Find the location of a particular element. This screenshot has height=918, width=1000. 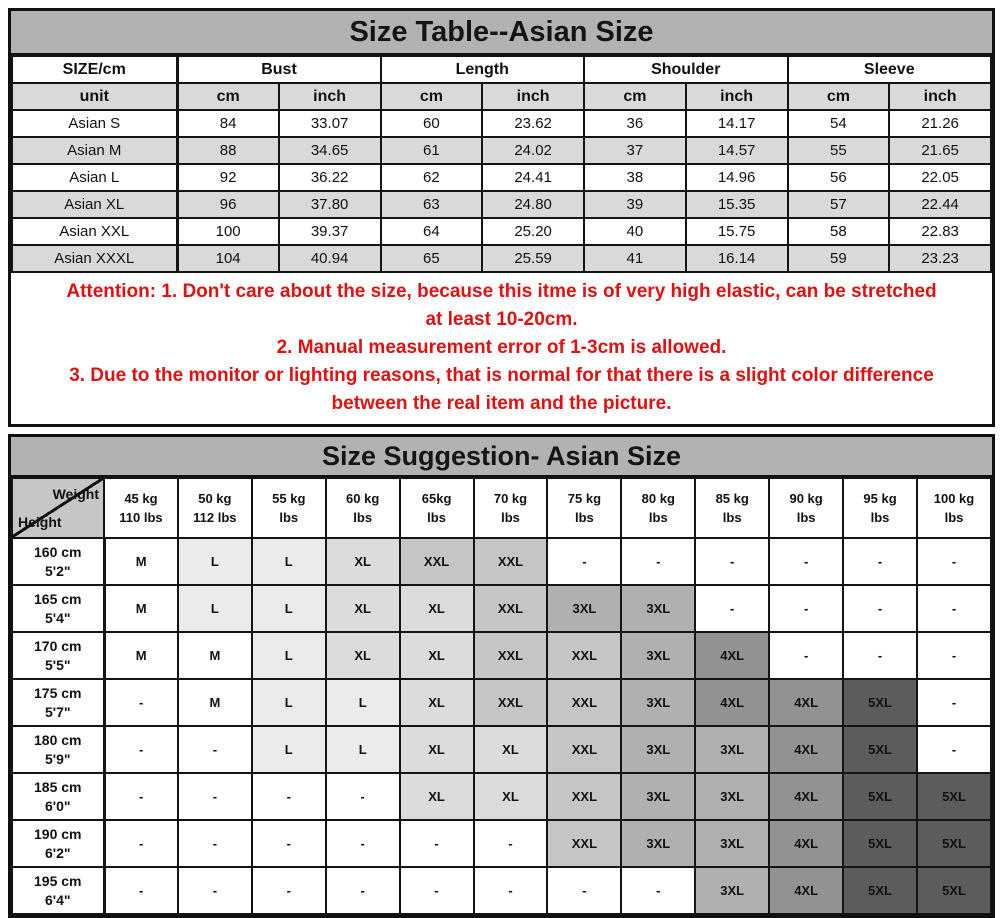

measurement-cell: 39.37 is located at coordinates (329, 231).